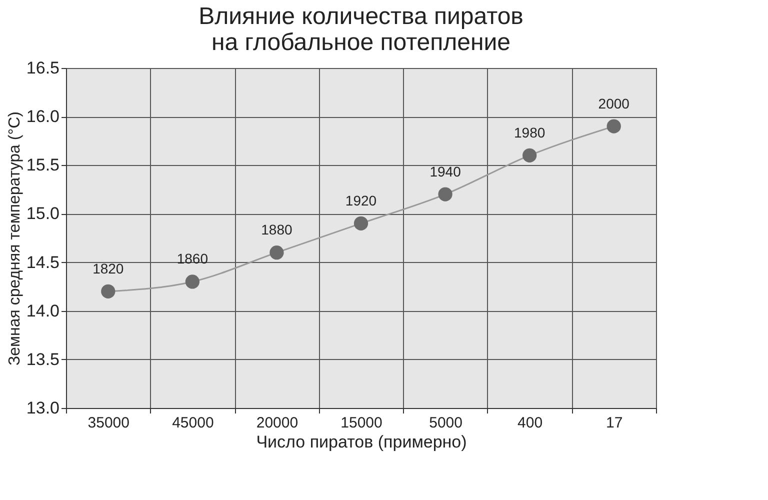  What do you see at coordinates (43, 408) in the screenshot?
I see `y-tick-label: 13.0` at bounding box center [43, 408].